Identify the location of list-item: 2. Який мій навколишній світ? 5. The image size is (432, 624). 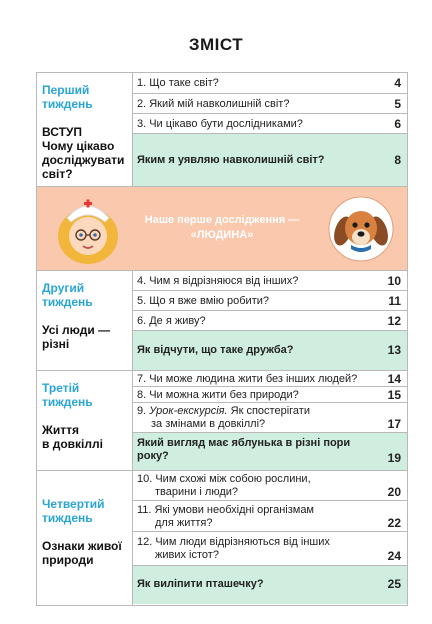
(270, 104).